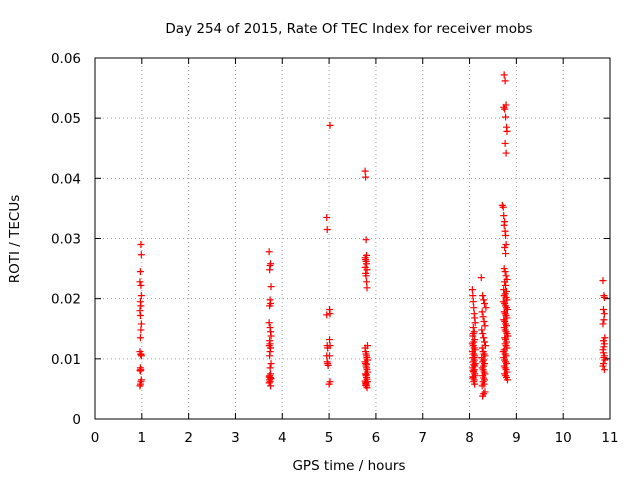 Image resolution: width=640 pixels, height=480 pixels. Describe the element at coordinates (66, 360) in the screenshot. I see `y-tick-label: 0.01` at that location.